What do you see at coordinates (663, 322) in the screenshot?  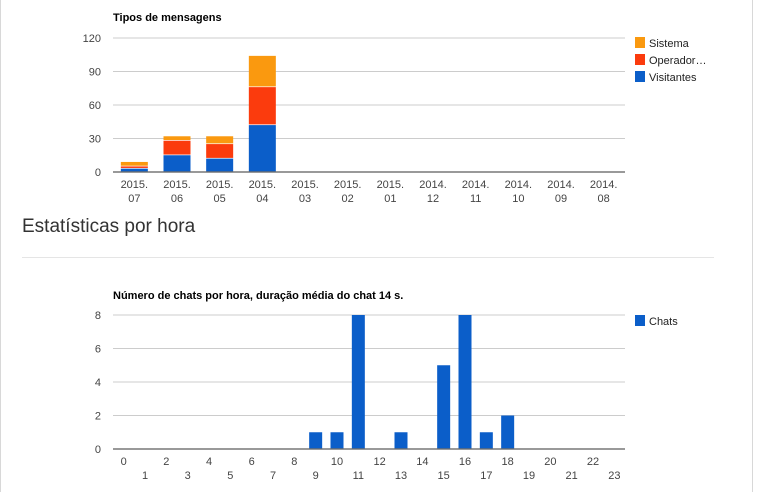 I see `legend-label: Chats` at bounding box center [663, 322].